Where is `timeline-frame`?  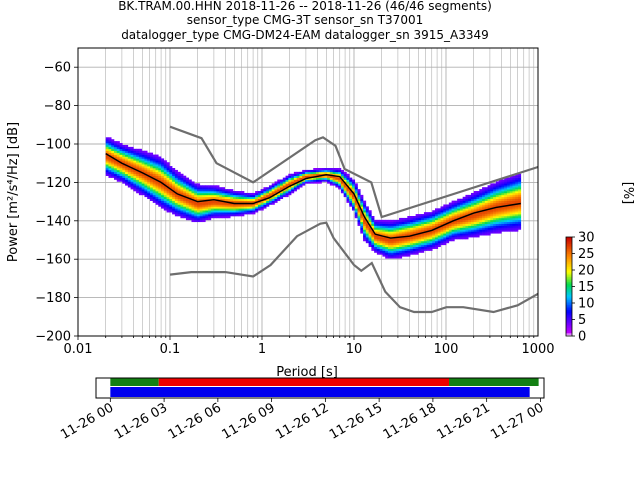
timeline-frame is located at coordinates (320, 388).